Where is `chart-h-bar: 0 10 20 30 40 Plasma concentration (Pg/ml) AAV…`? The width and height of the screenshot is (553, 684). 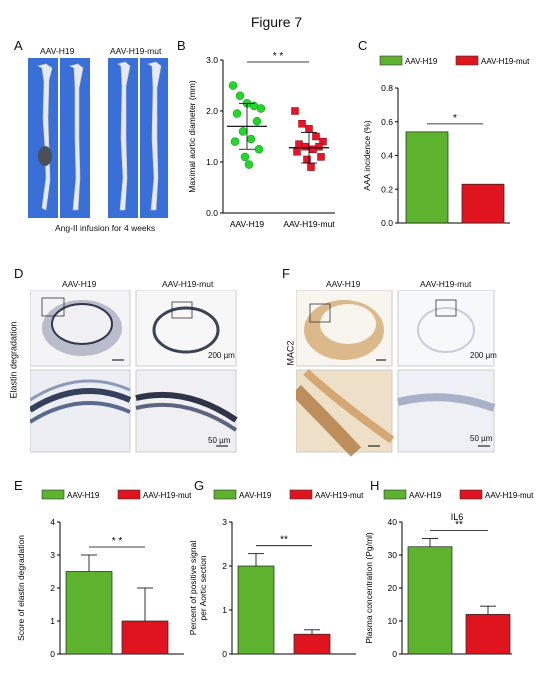 chart-h-bar: 0 10 20 30 40 Plasma concentration (Pg/ml) AAV… is located at coordinates (449, 574).